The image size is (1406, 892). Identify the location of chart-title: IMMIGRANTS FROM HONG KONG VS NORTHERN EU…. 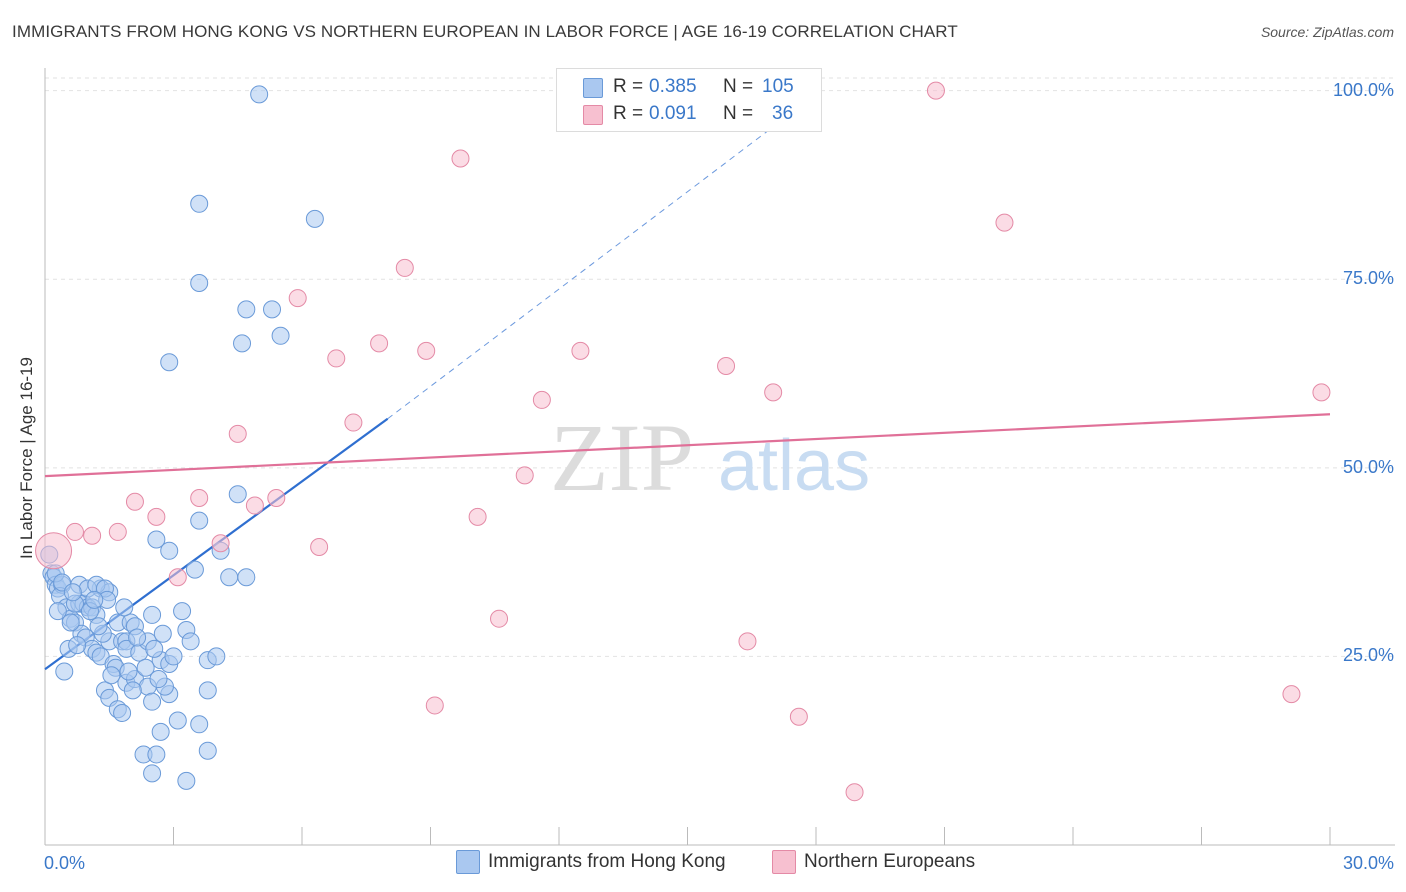
(485, 31).